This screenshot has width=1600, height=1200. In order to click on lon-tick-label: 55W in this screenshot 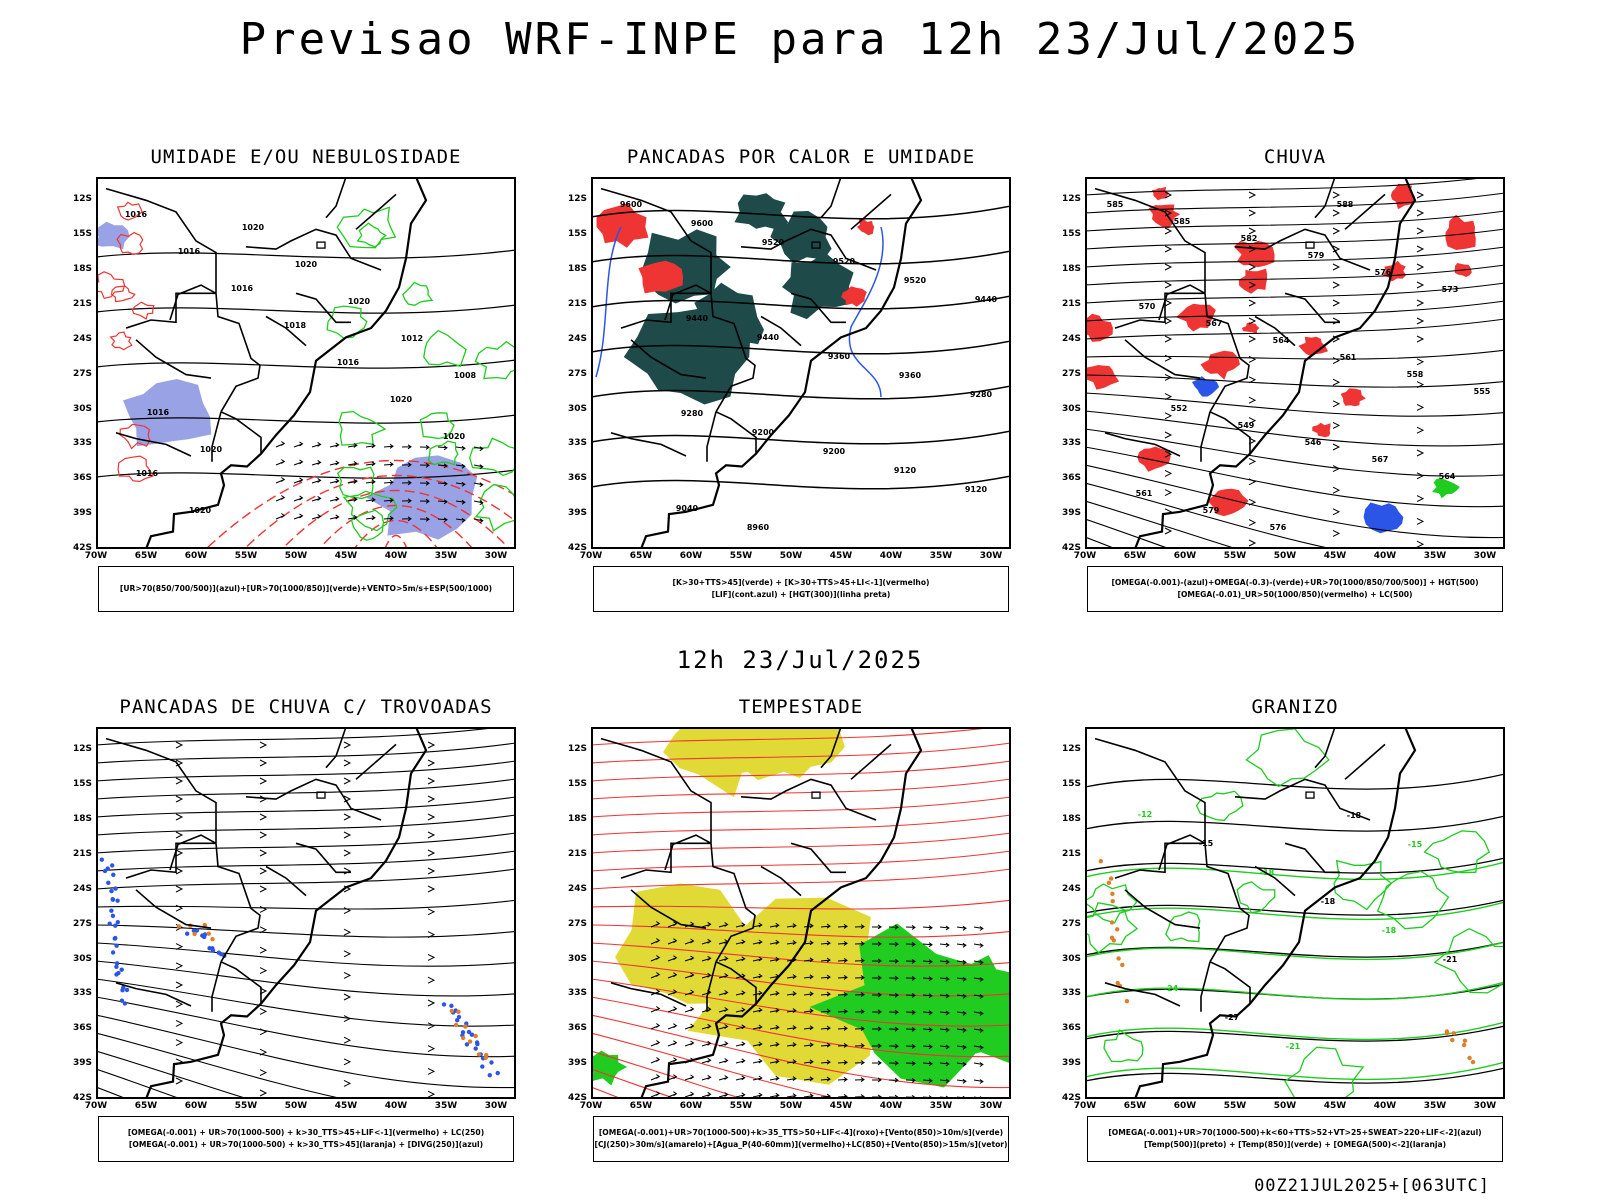, I will do `click(246, 1106)`.